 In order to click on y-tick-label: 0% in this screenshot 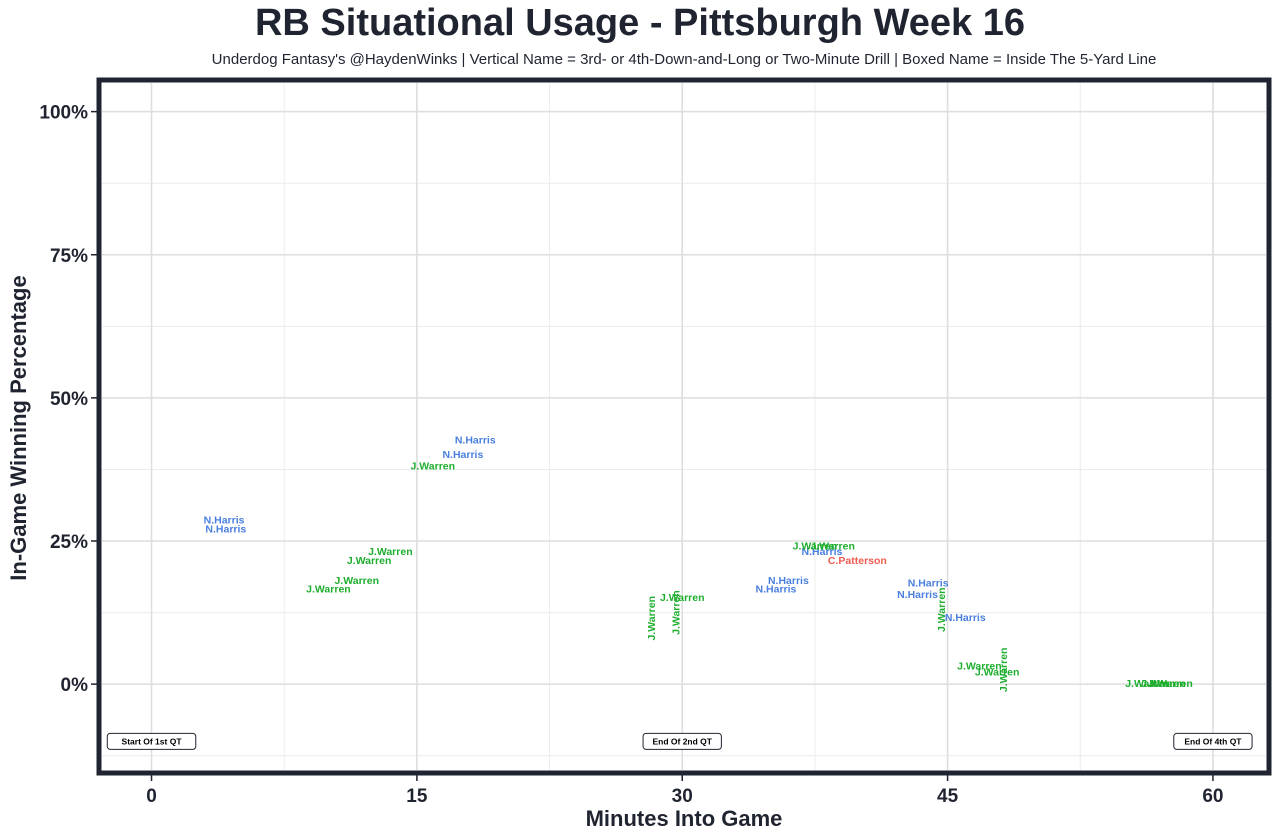, I will do `click(75, 685)`.